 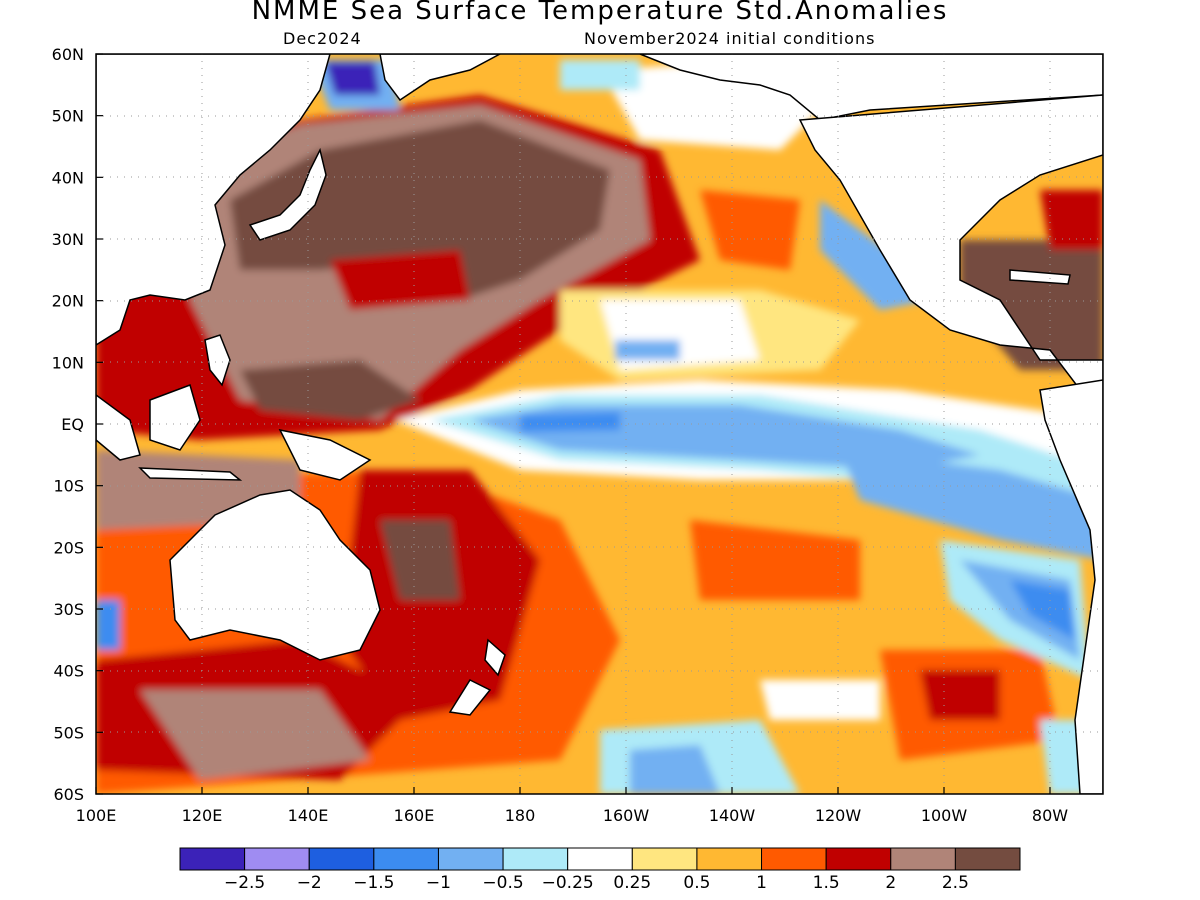 I want to click on kamchatka-siberia, so click(x=440, y=78).